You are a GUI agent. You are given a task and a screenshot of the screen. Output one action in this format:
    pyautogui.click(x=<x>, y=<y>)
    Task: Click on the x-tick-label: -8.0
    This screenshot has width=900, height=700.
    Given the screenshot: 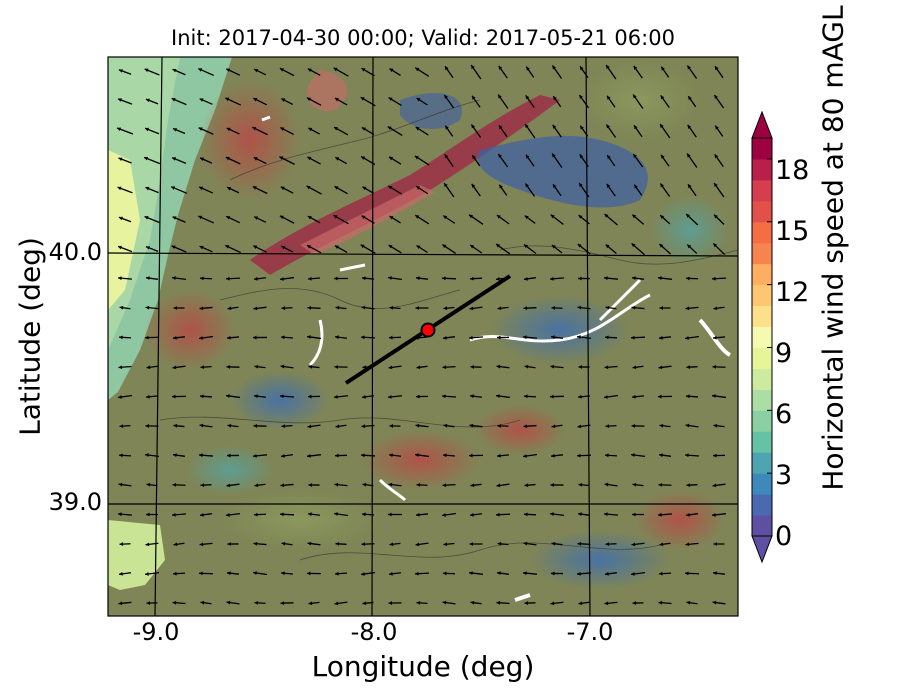 What is the action you would take?
    pyautogui.click(x=374, y=632)
    